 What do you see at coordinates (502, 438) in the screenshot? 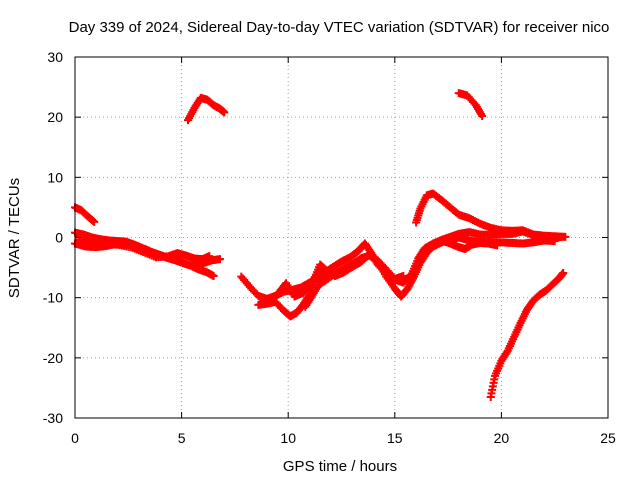
I see `x-tick-label: 20` at bounding box center [502, 438].